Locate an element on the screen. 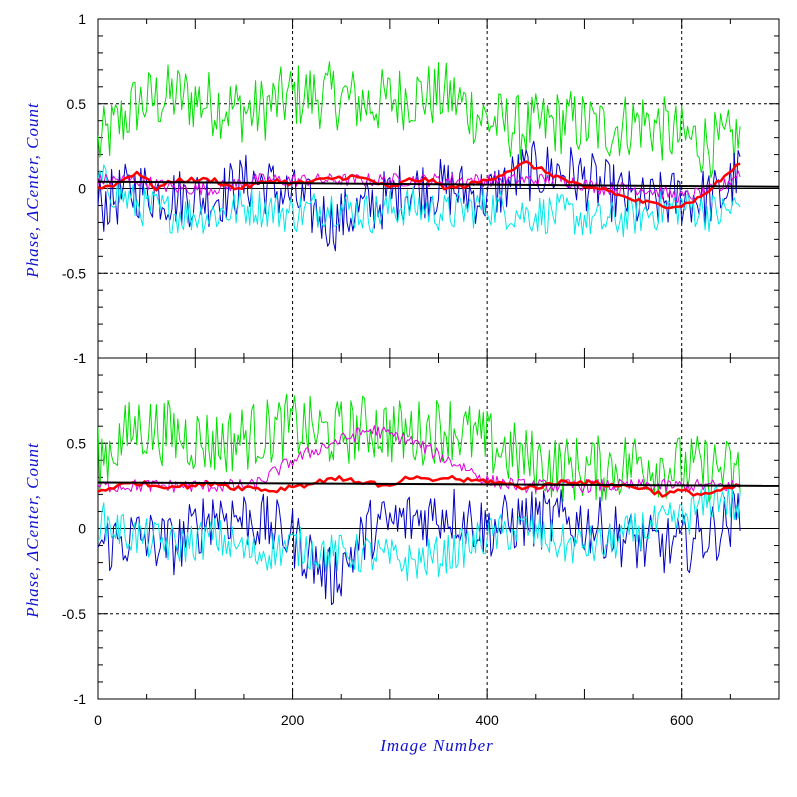  x-tick-label: 400 is located at coordinates (487, 720).